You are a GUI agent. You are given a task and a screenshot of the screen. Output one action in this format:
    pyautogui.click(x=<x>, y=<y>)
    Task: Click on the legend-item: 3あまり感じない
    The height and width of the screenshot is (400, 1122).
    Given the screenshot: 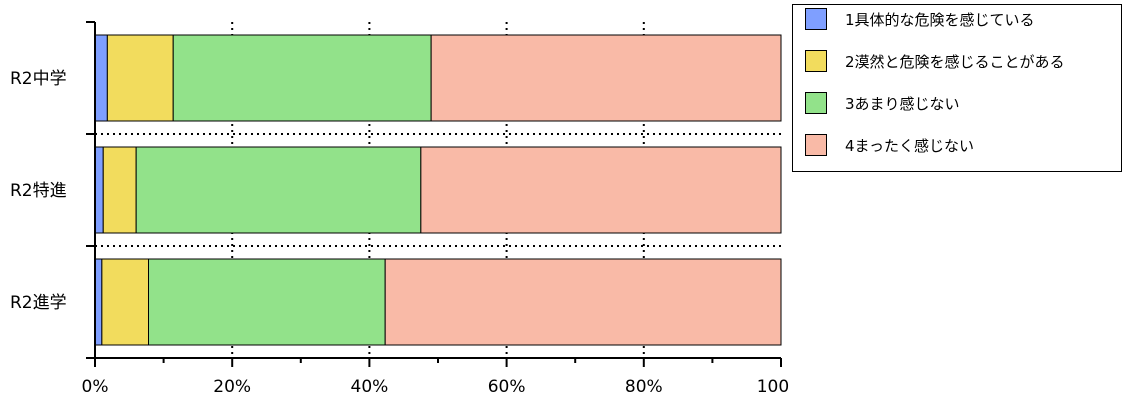 What is the action you would take?
    pyautogui.click(x=882, y=103)
    